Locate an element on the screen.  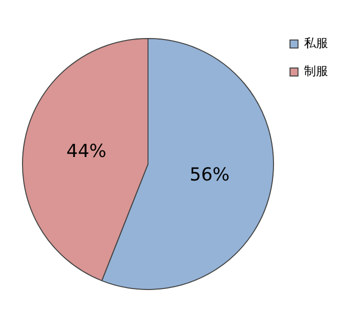
legend-label: 制服 is located at coordinates (316, 71).